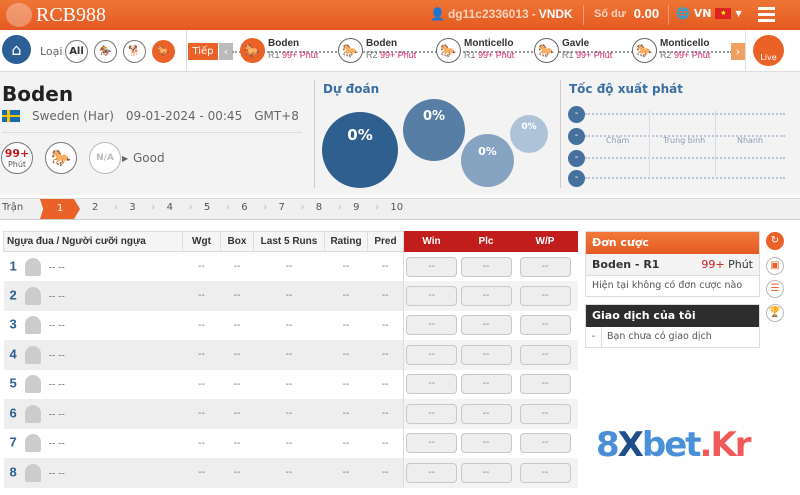  Describe the element at coordinates (397, 207) in the screenshot. I see `tab-race-10: 10` at that location.